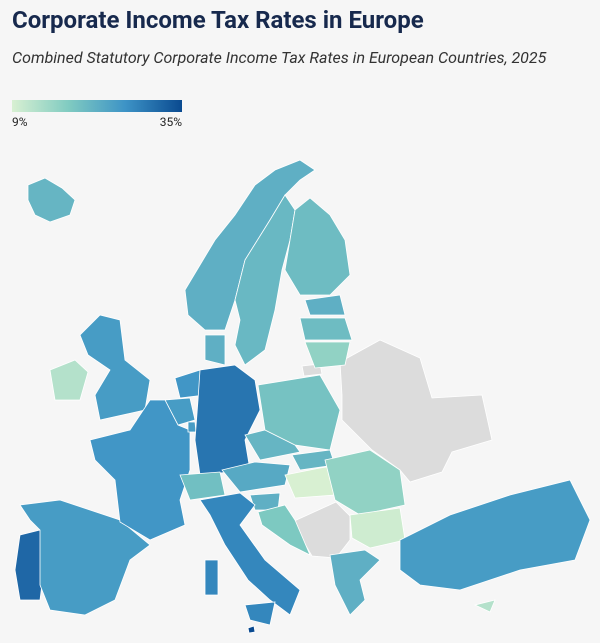 This screenshot has width=600, height=643. I want to click on no-data-regions, so click(392, 449).